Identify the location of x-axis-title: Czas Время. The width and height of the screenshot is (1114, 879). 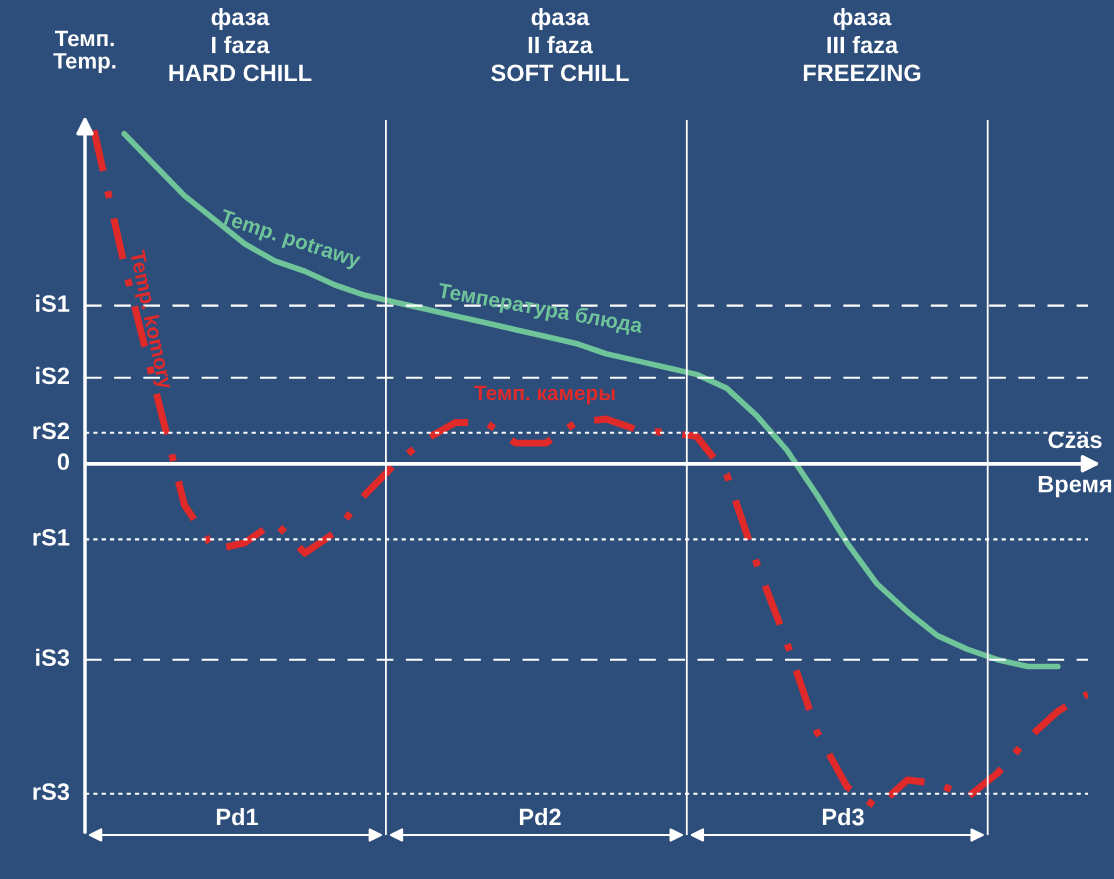
(1075, 464).